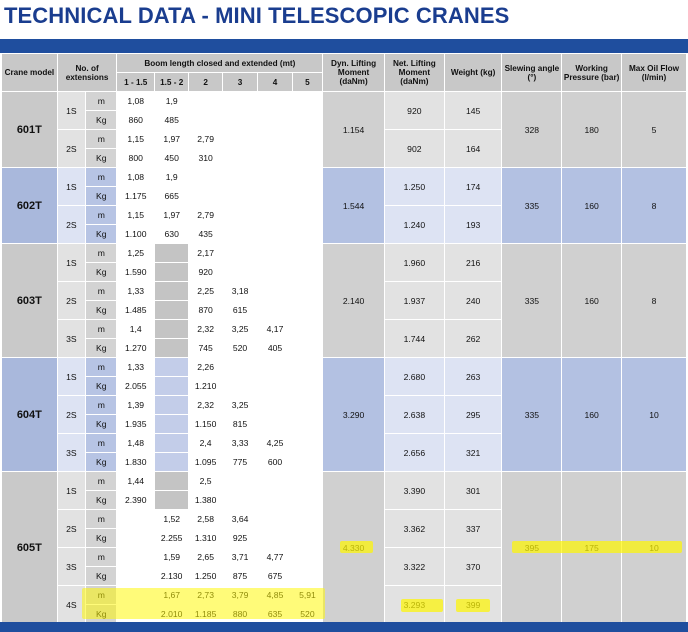  What do you see at coordinates (205, 253) in the screenshot?
I see `boom-value-cell: 2,17` at bounding box center [205, 253].